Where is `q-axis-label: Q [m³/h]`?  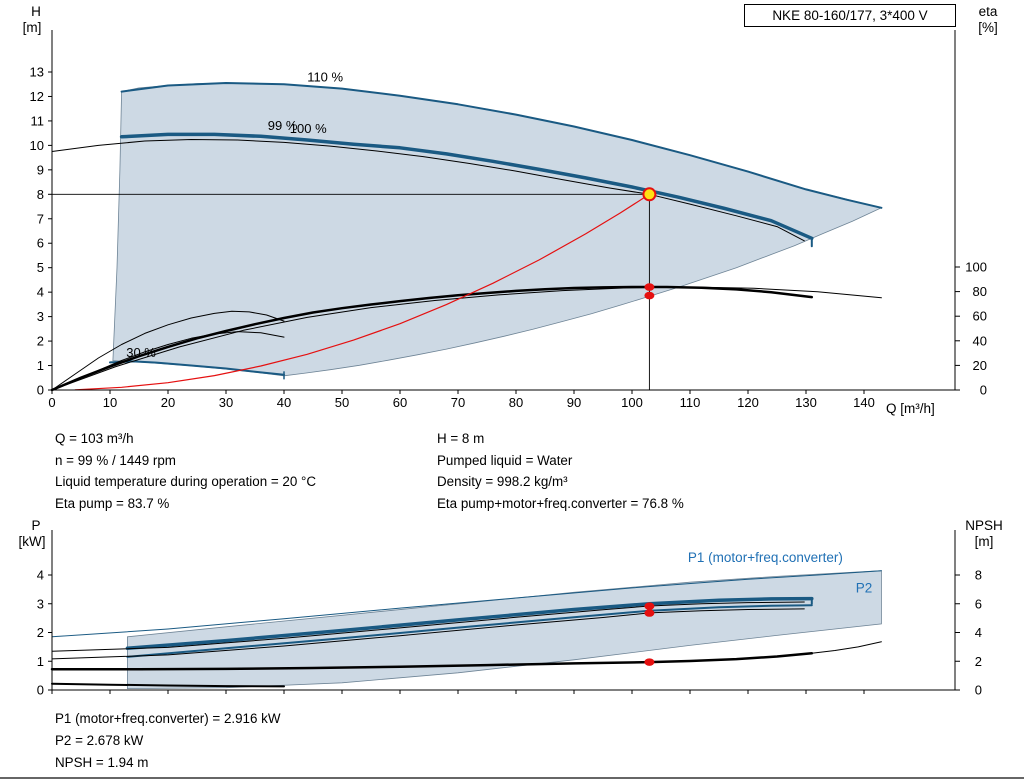
q-axis-label: Q [m³/h] is located at coordinates (910, 408).